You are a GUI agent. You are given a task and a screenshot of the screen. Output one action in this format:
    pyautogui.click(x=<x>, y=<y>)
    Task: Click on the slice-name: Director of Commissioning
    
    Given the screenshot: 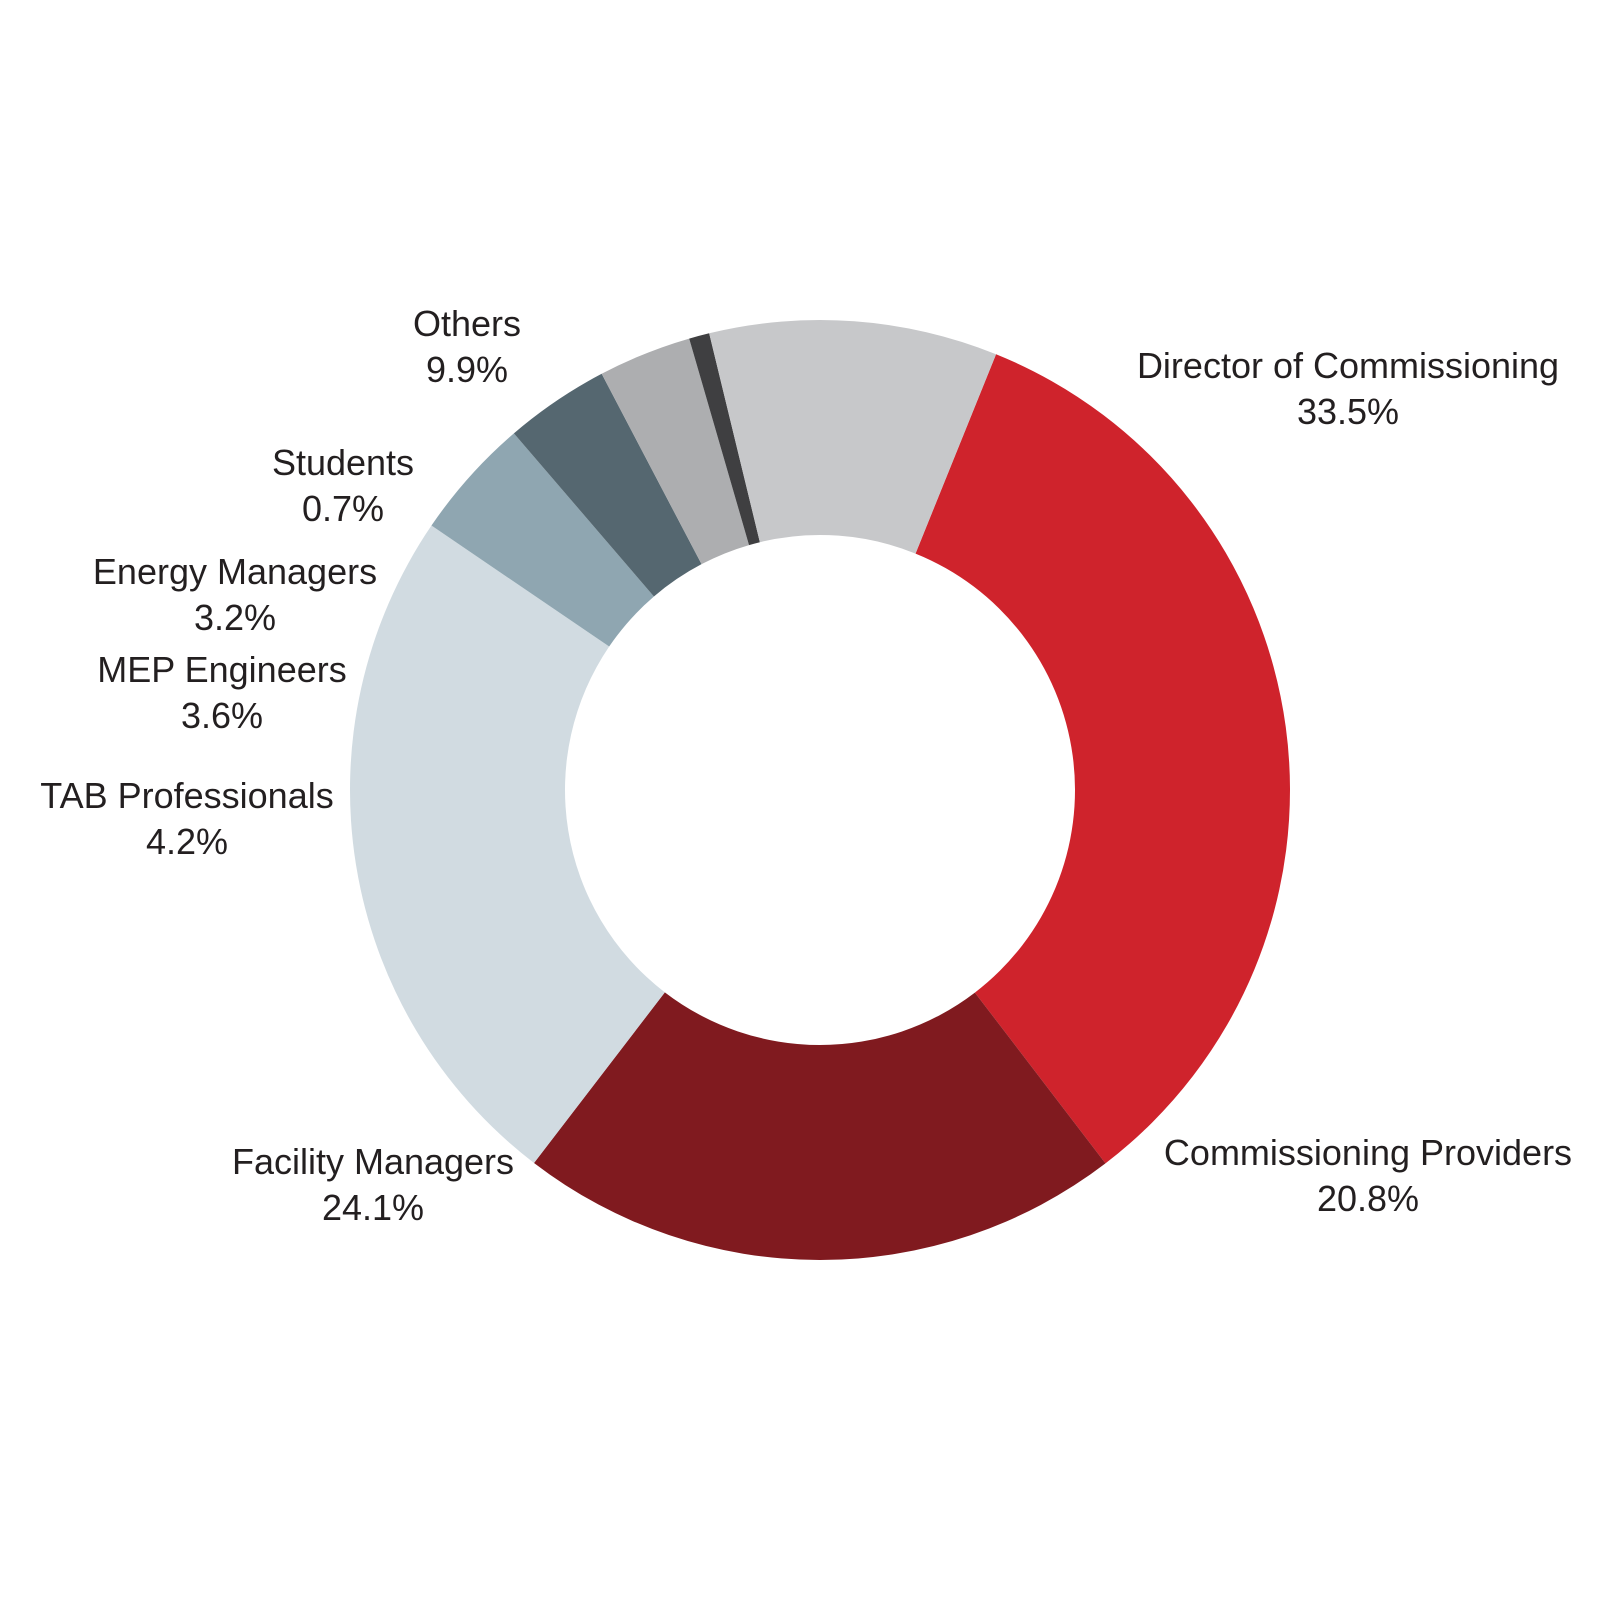 What is the action you would take?
    pyautogui.click(x=1348, y=365)
    